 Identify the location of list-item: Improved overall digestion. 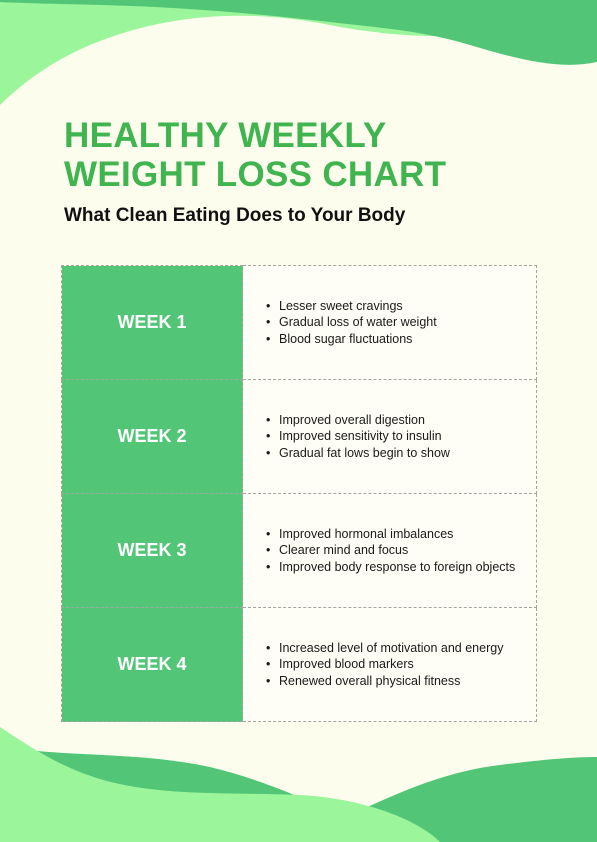
(401, 420).